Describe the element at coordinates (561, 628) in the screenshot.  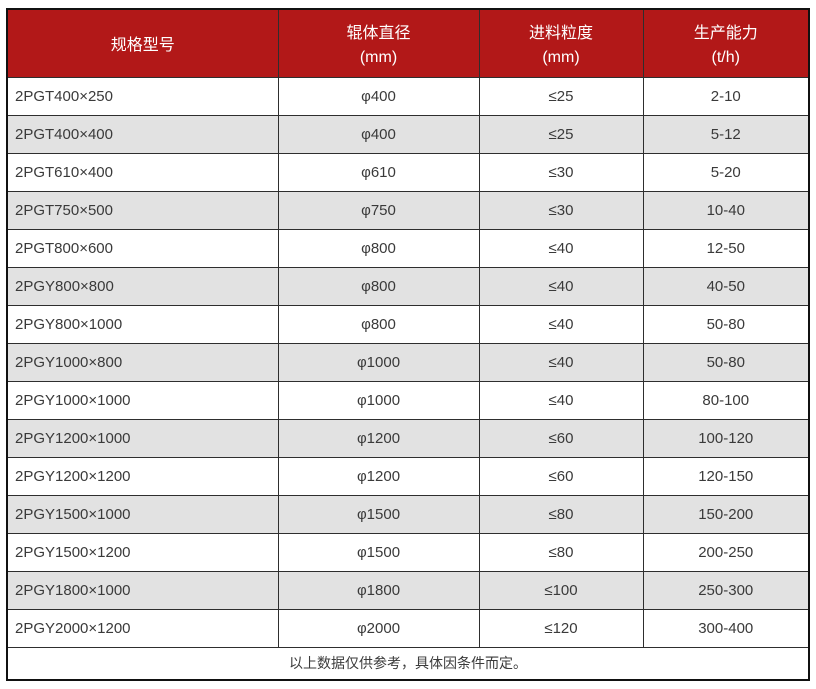
I see `feed-size-cell: ≤120` at that location.